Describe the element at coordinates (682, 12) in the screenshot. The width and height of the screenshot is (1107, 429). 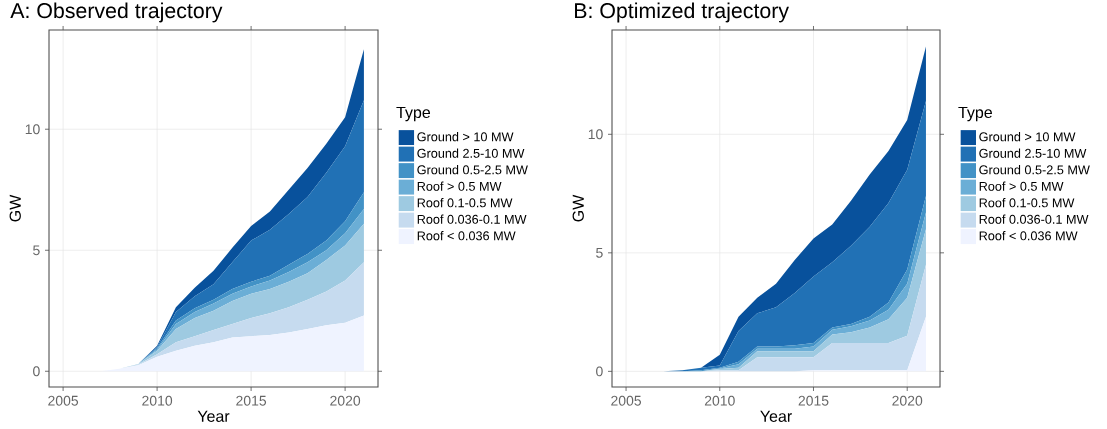
I see `chart-title: B: Optimized trajectory` at that location.